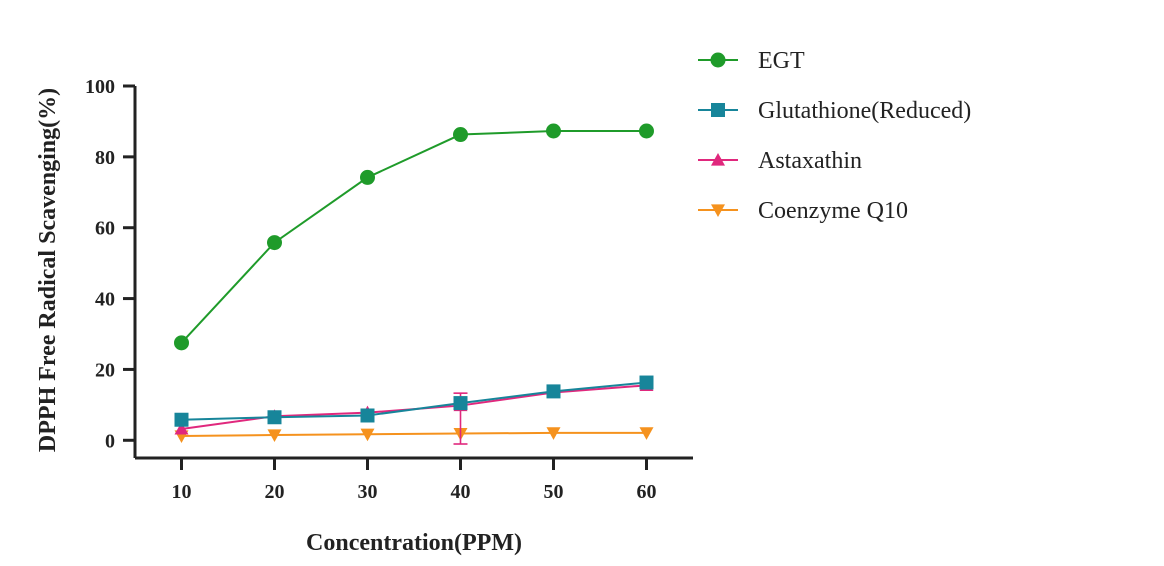 This screenshot has width=1164, height=566. I want to click on y-tick-label: 20, so click(105, 370).